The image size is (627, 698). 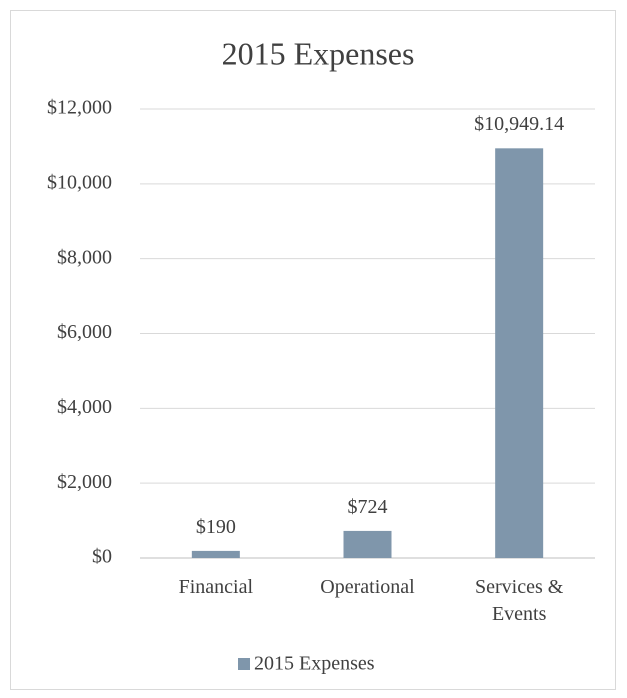 What do you see at coordinates (314, 664) in the screenshot?
I see `legend-label: 2015 Expenses` at bounding box center [314, 664].